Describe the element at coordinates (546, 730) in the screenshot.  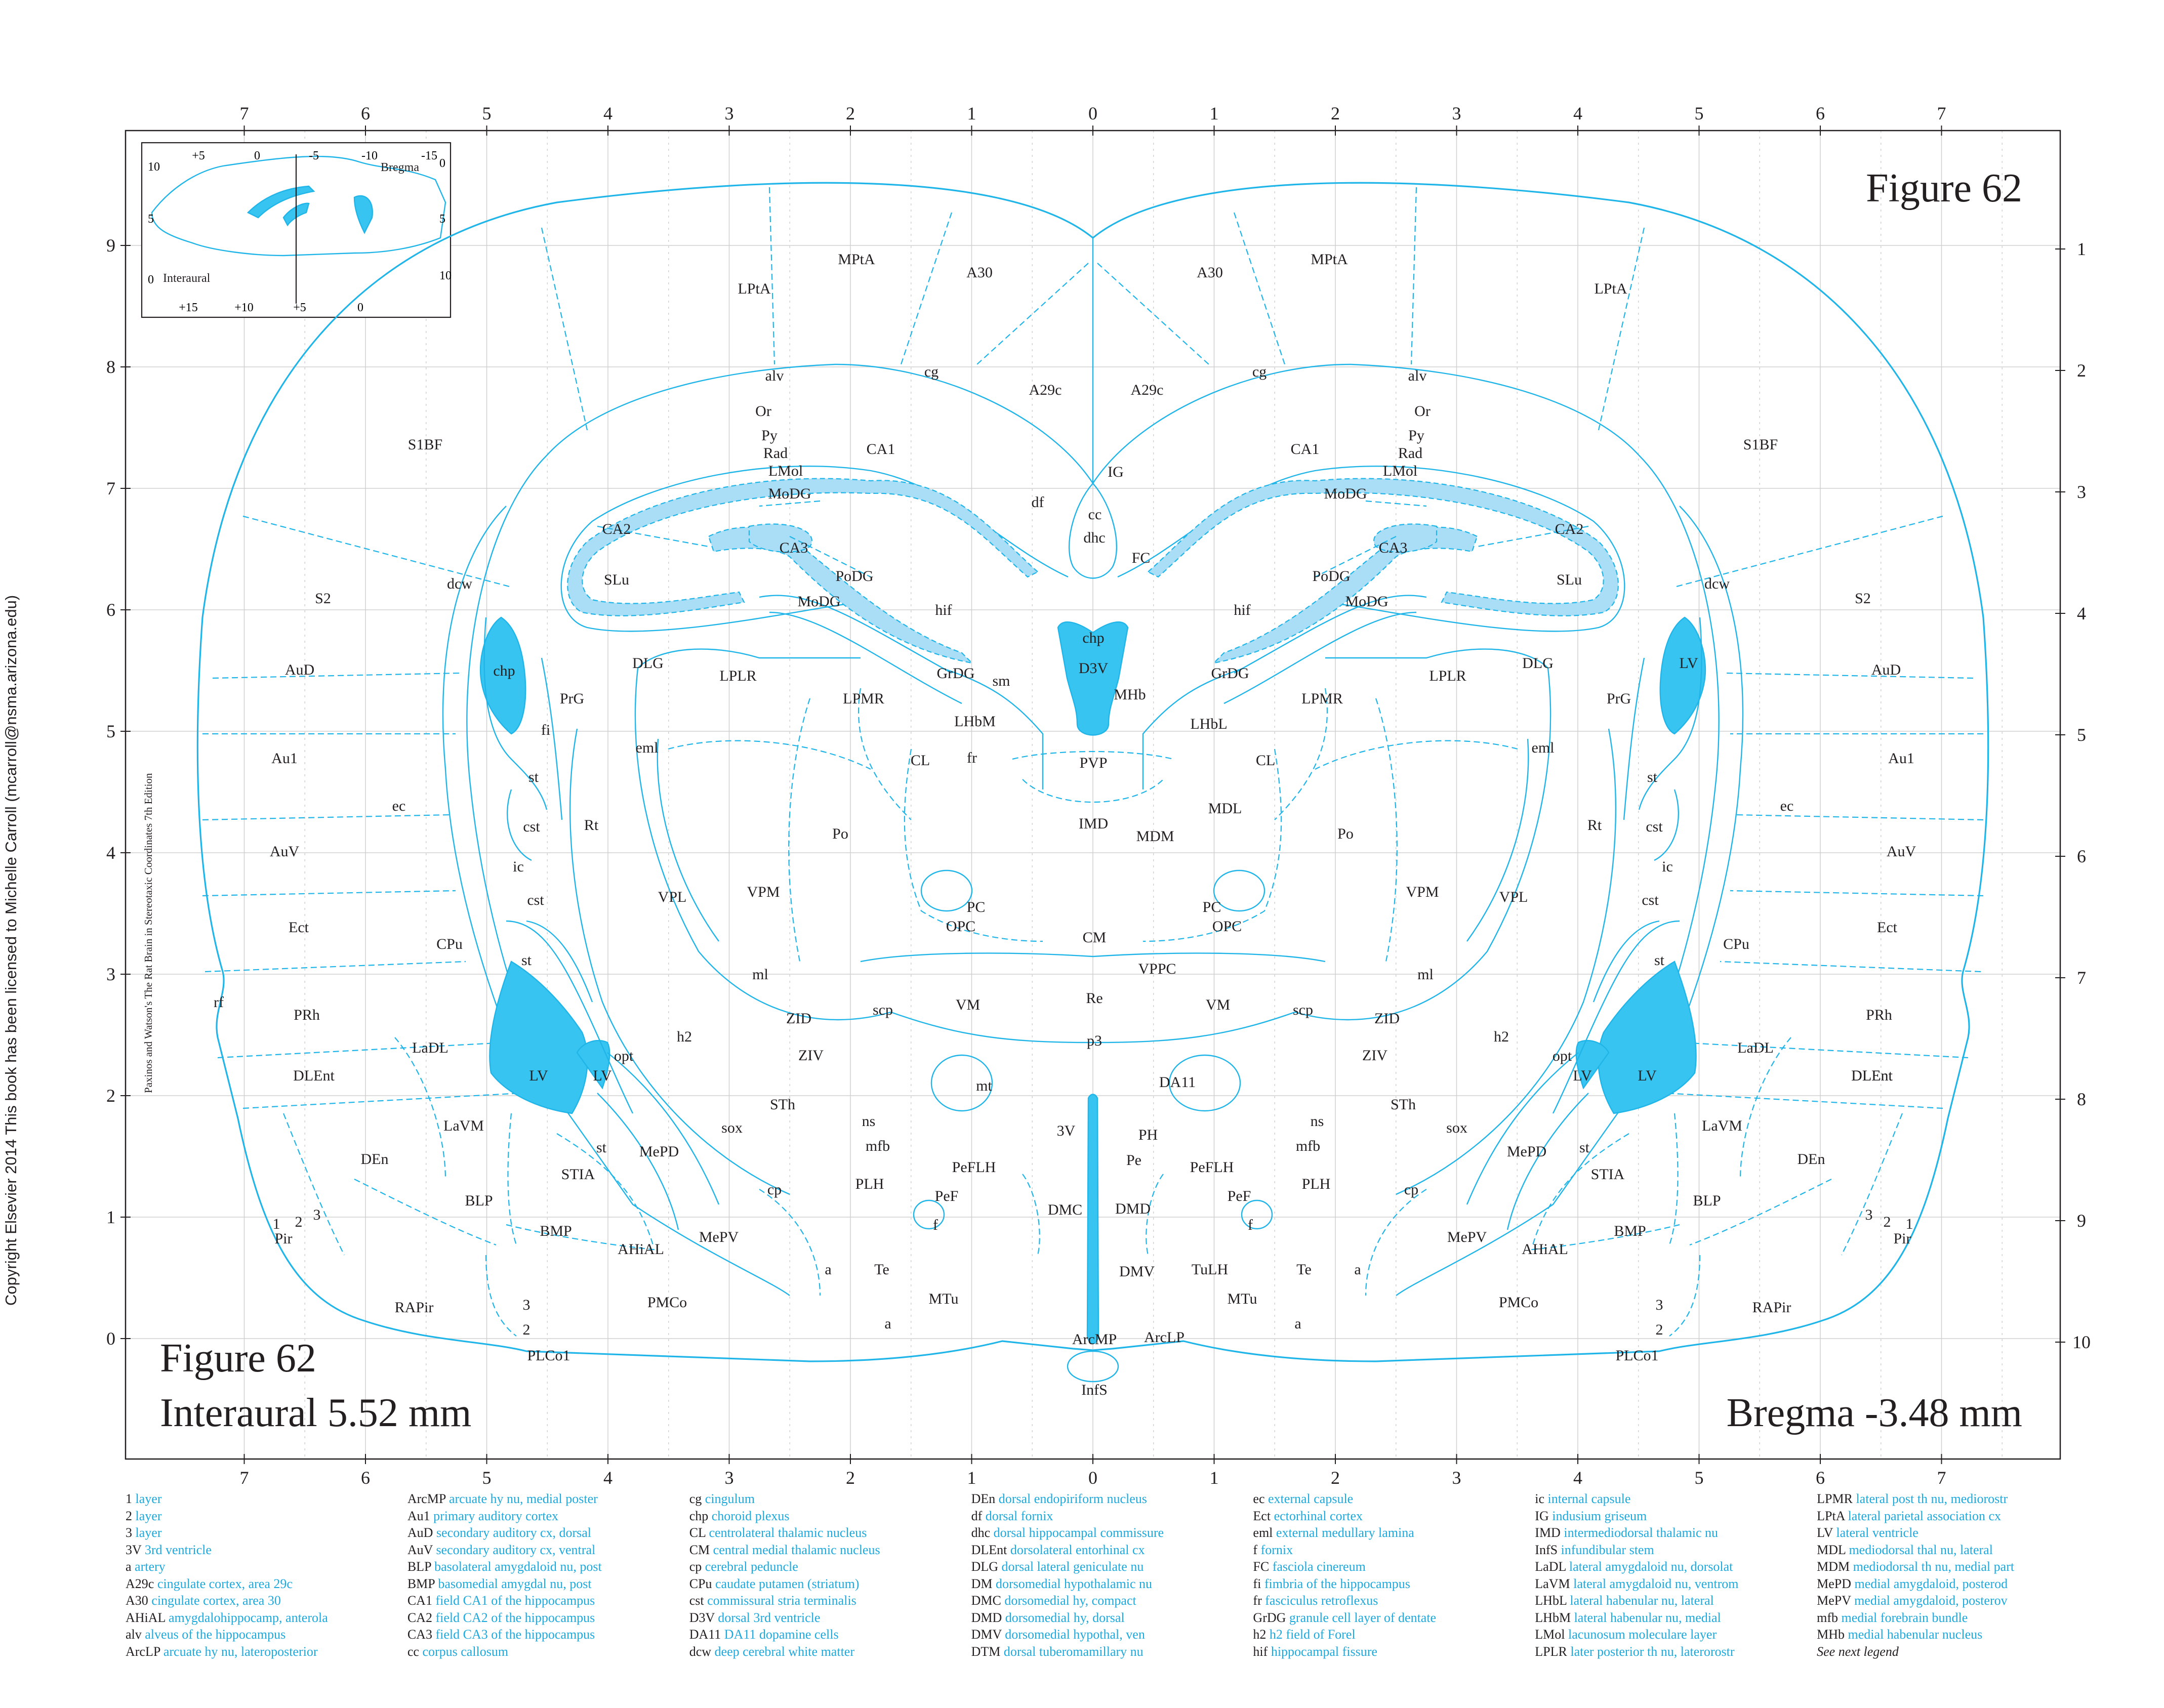
I see `region-label-fi: fi` at that location.